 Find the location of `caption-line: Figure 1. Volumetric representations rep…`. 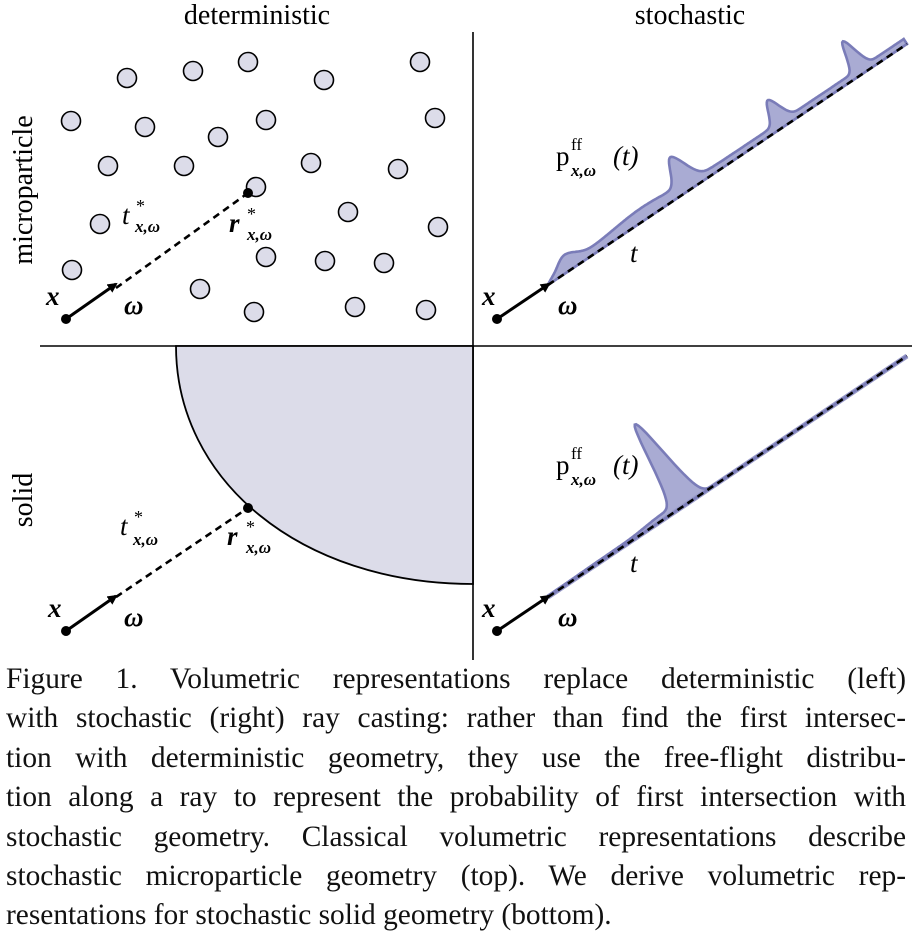

caption-line: Figure 1. Volumetric representations rep… is located at coordinates (456, 679).